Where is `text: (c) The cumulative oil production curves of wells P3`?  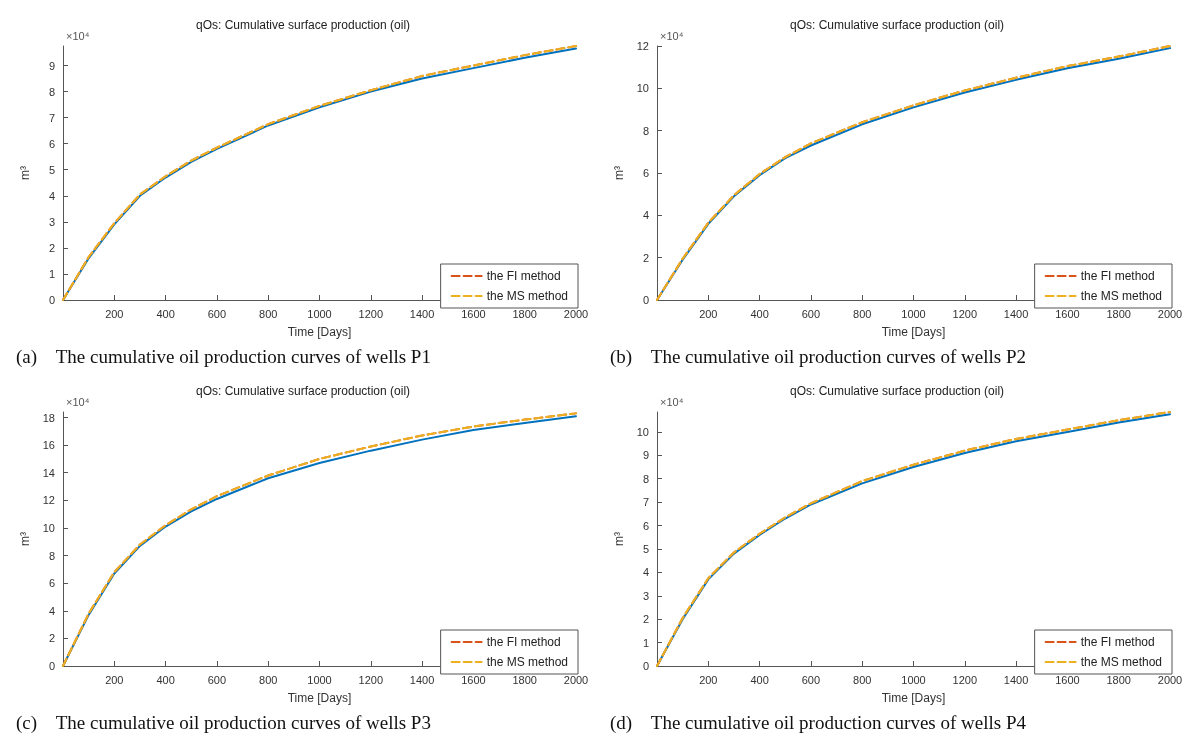
text: (c) The cumulative oil production curves of wells P3 is located at coordinates (223, 723).